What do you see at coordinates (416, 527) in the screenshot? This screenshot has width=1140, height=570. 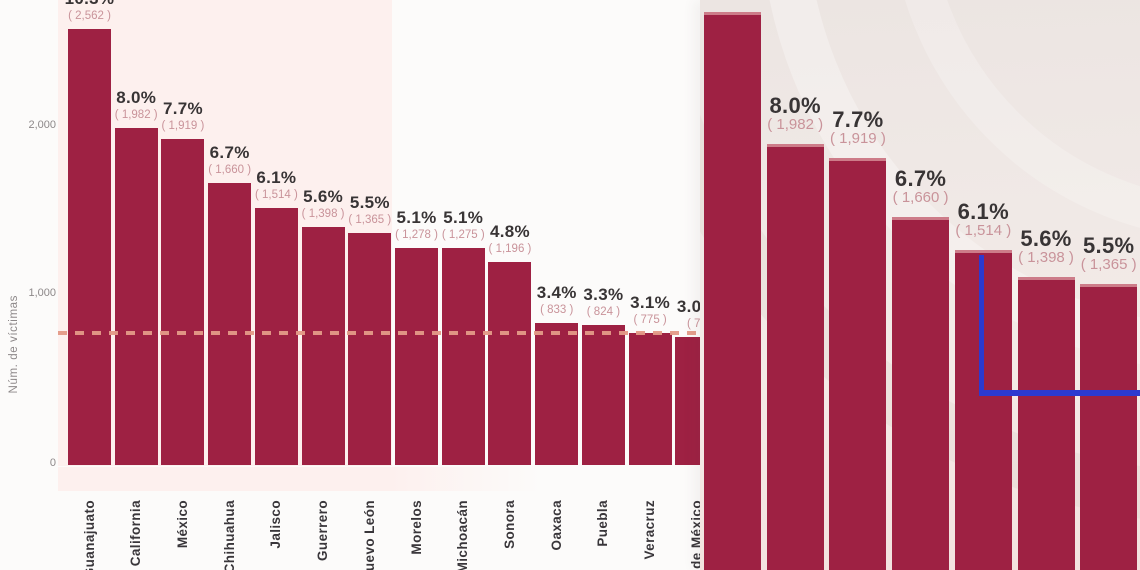 I see `x-axis-label: Morelos` at bounding box center [416, 527].